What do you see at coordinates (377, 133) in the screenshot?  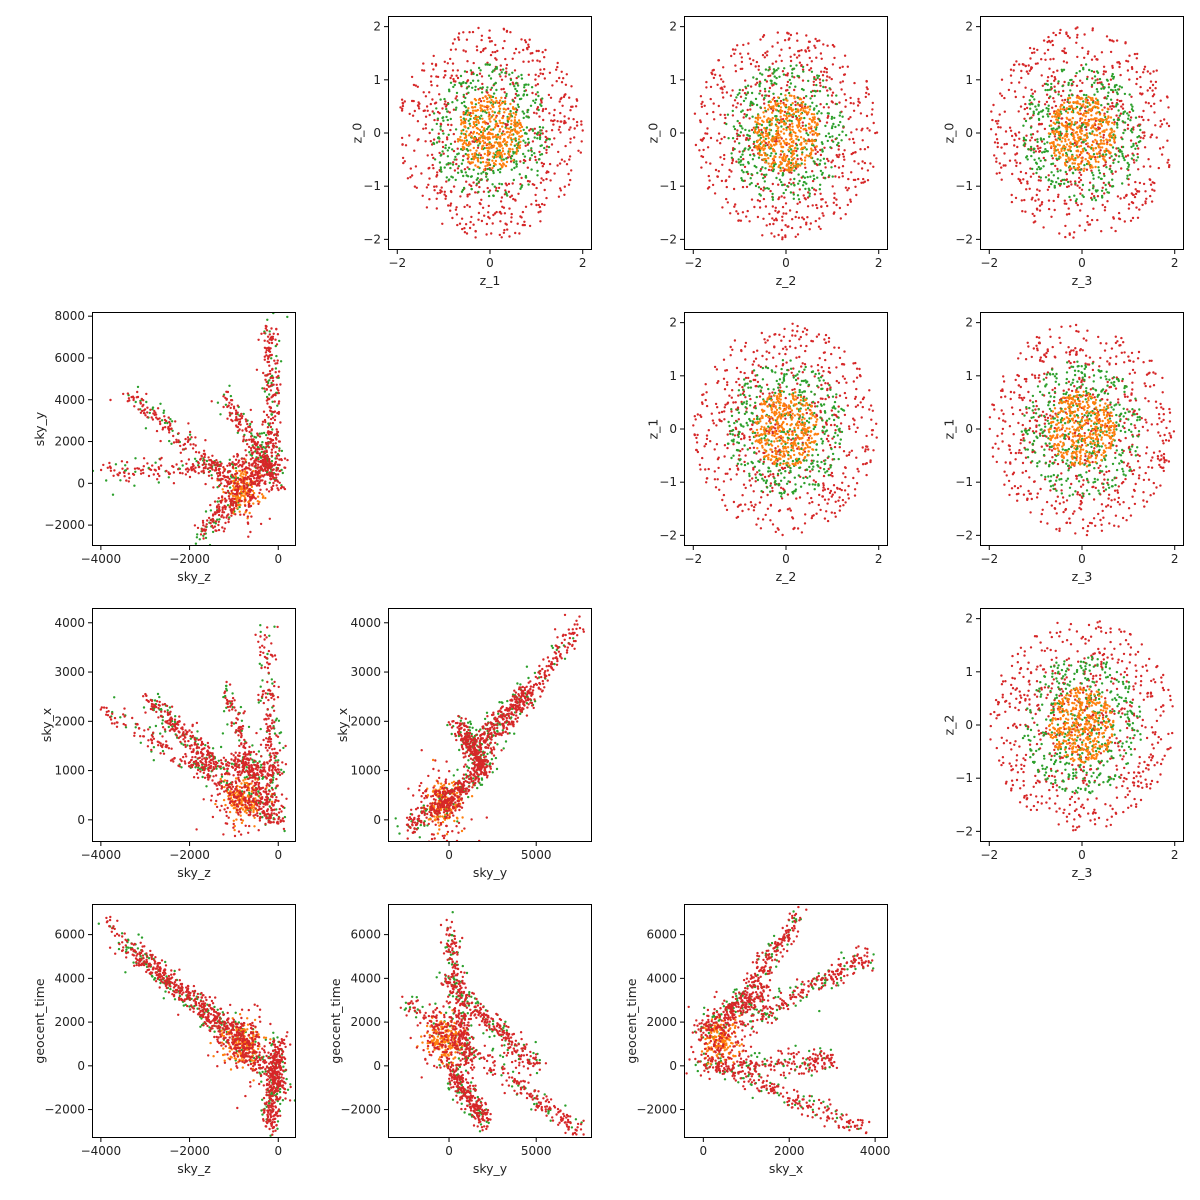 I see `y-tick-label: 0` at bounding box center [377, 133].